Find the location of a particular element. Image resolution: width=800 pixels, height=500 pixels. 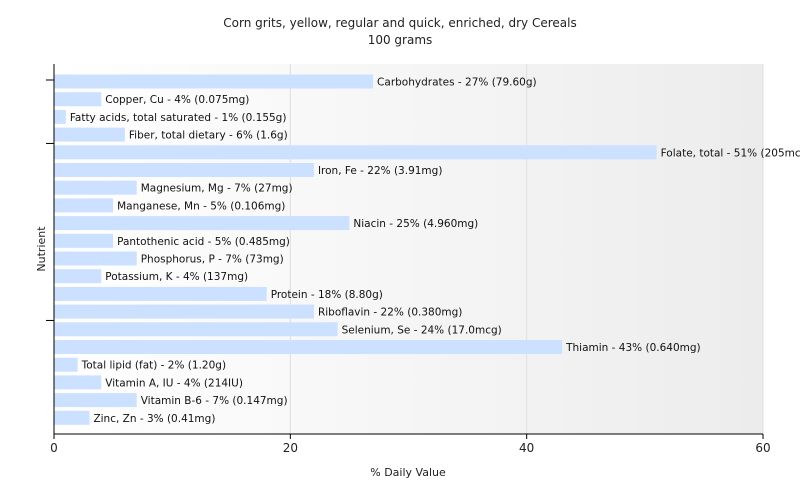

bar-label: Potassium, K - 4% (137mg) is located at coordinates (176, 277).